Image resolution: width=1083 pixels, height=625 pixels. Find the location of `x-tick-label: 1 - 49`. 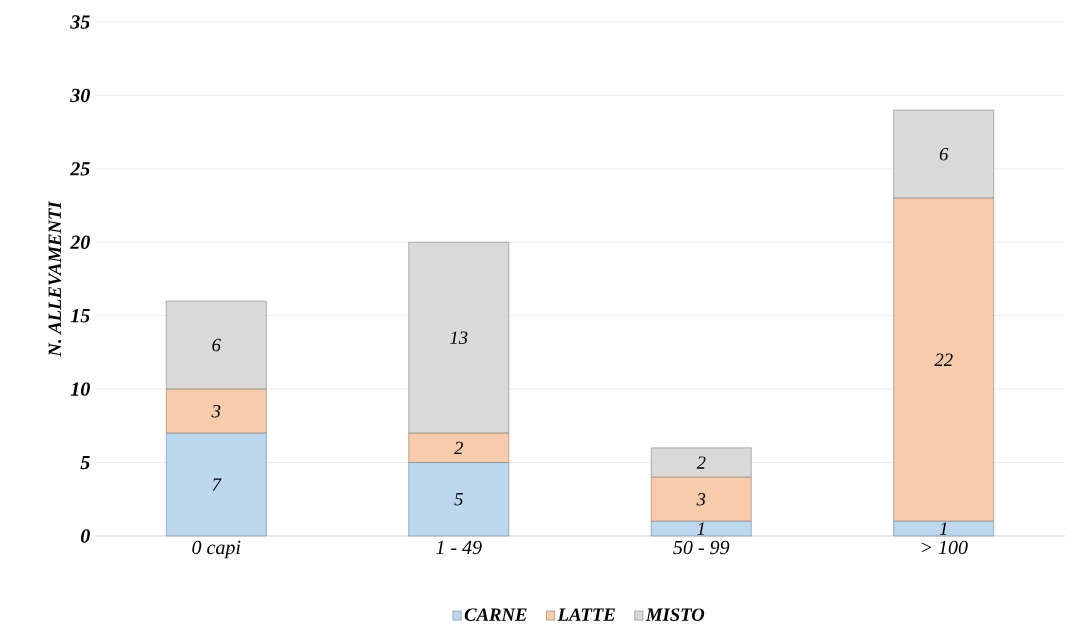

x-tick-label: 1 - 49 is located at coordinates (459, 547).